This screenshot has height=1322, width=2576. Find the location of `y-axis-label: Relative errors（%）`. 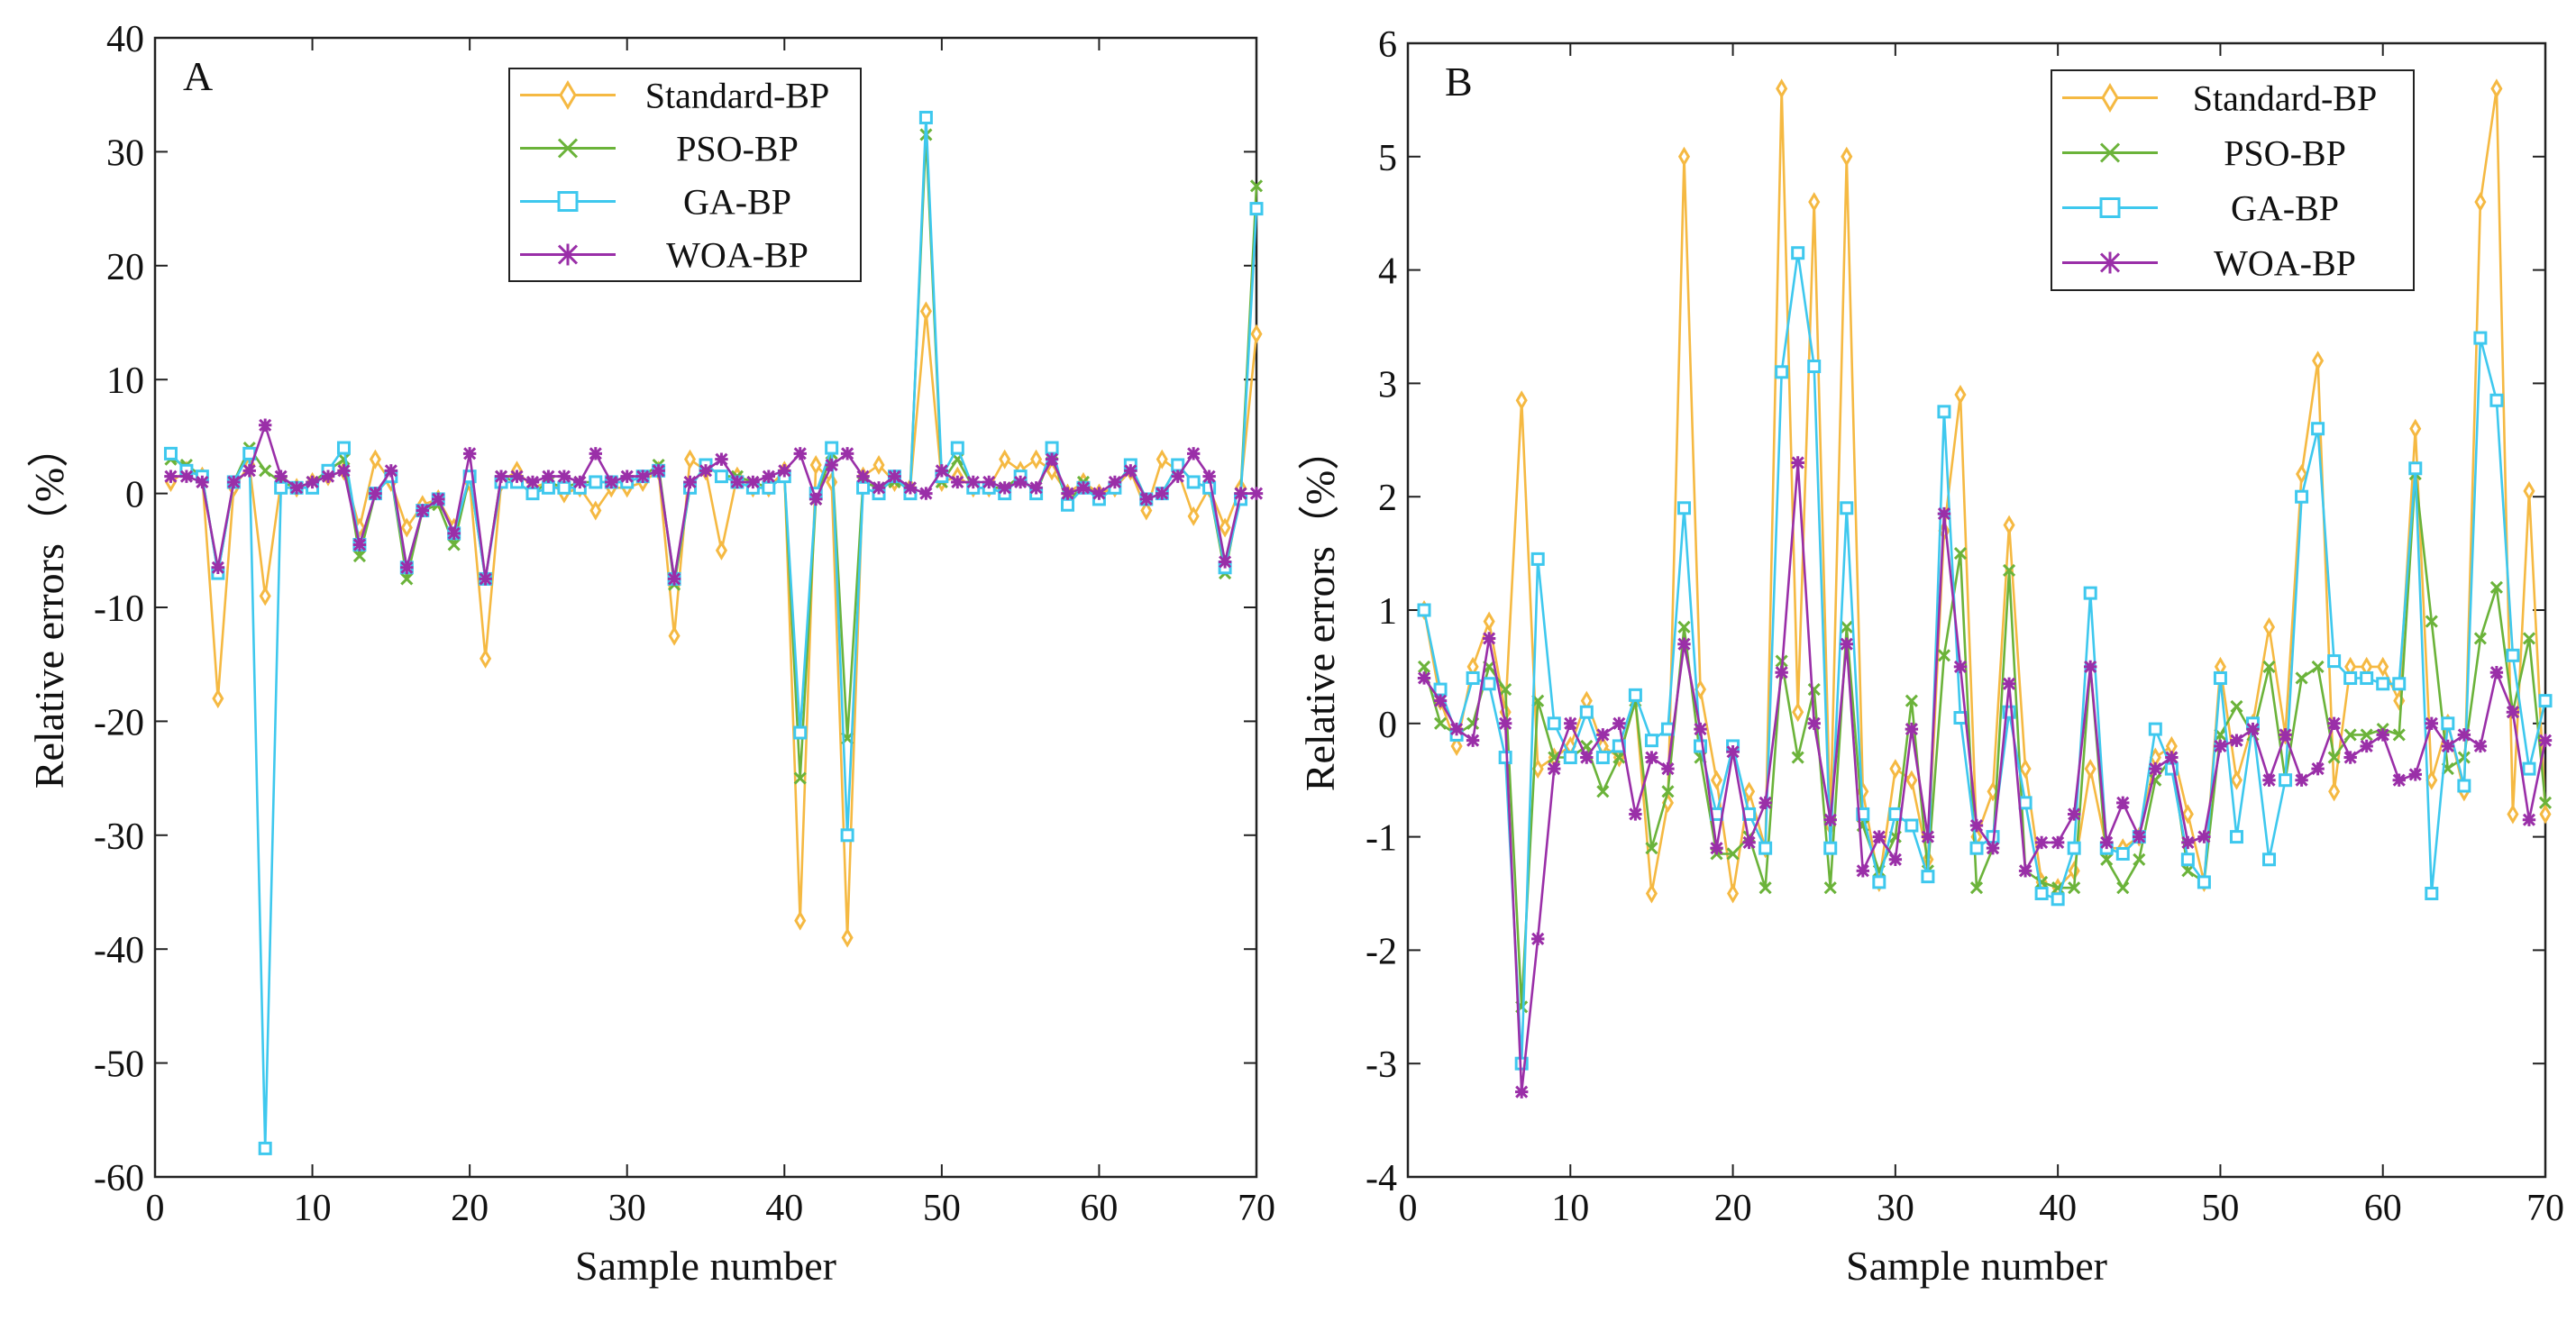

y-axis-label: Relative errors（%） is located at coordinates (49, 607).